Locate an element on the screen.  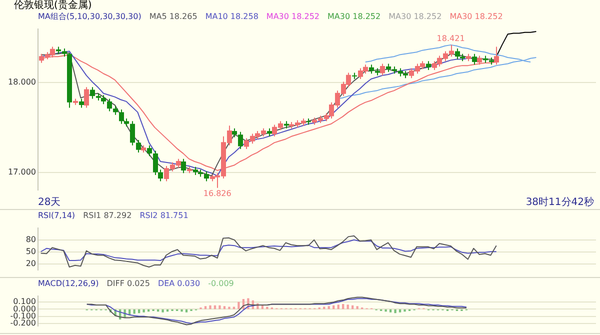
y-tick-label: 20 is located at coordinates (31, 263).